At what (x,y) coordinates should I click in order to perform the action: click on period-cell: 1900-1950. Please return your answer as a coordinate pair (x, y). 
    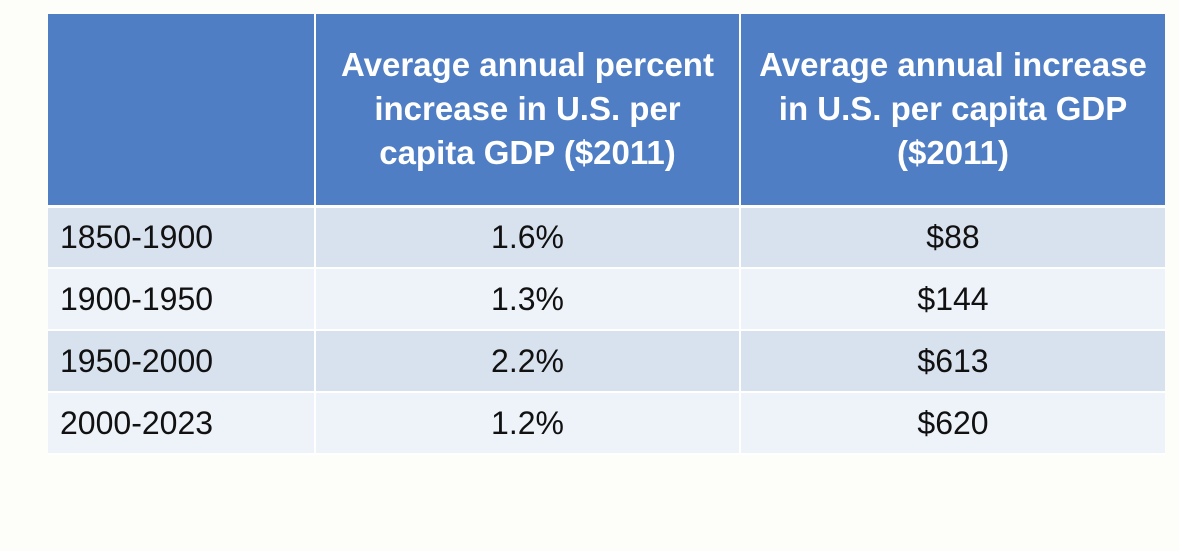
    Looking at the image, I should click on (182, 299).